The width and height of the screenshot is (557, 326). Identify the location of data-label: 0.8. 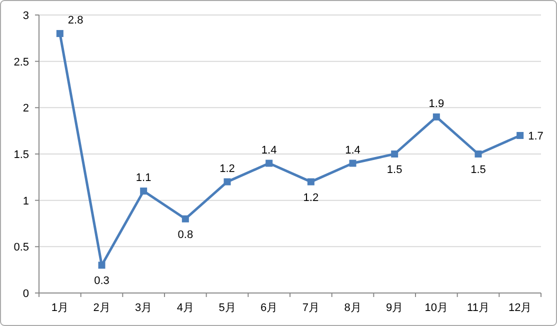
(186, 234).